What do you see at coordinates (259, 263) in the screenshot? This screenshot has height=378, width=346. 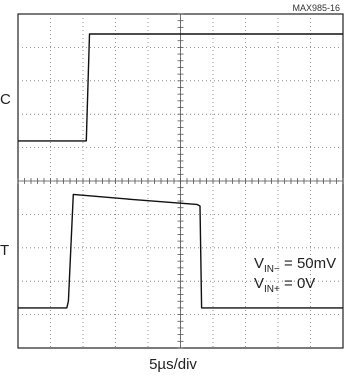 I see `annotation-v1: V` at bounding box center [259, 263].